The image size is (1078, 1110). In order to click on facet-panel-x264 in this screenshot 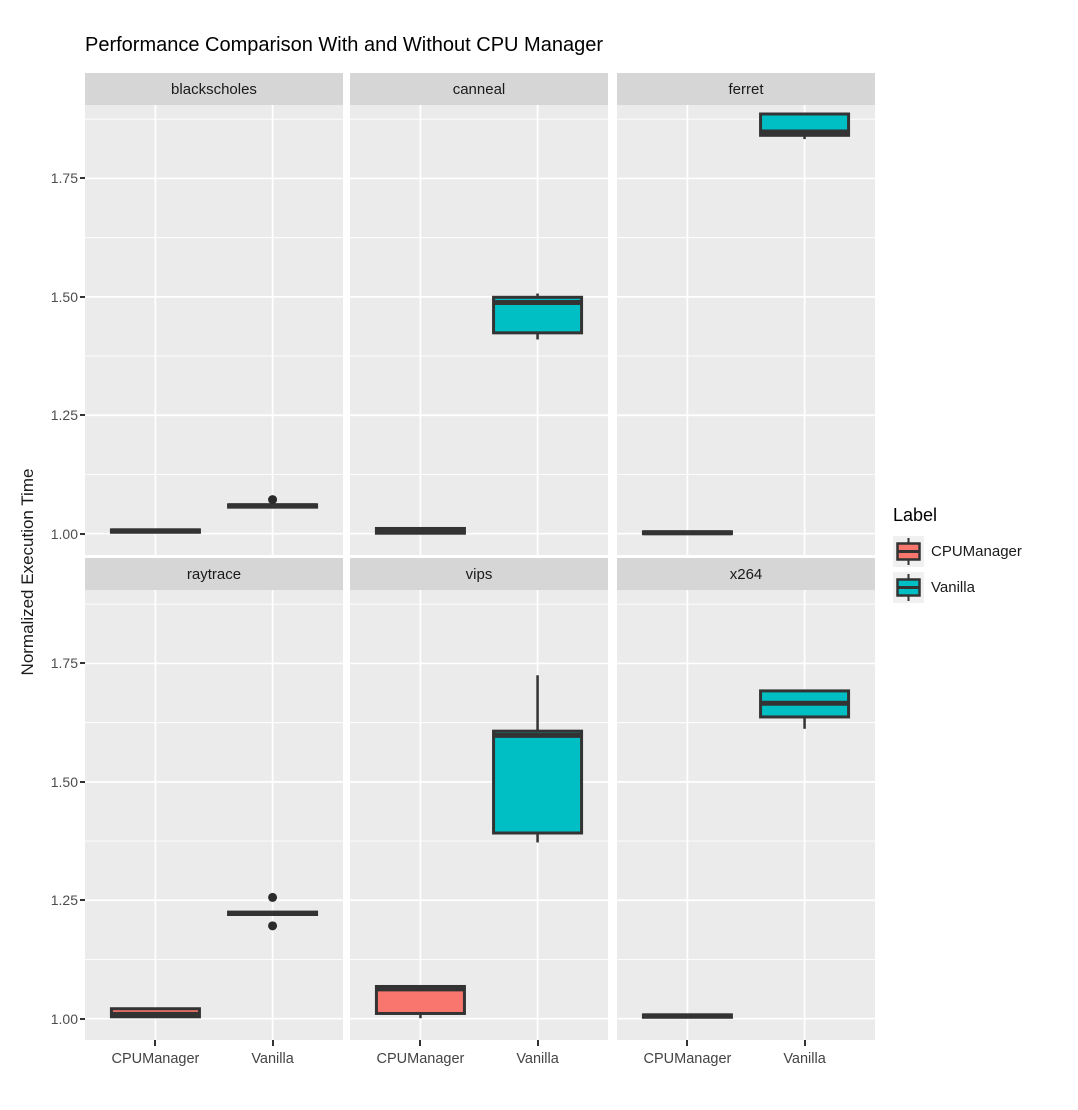, I will do `click(746, 815)`.